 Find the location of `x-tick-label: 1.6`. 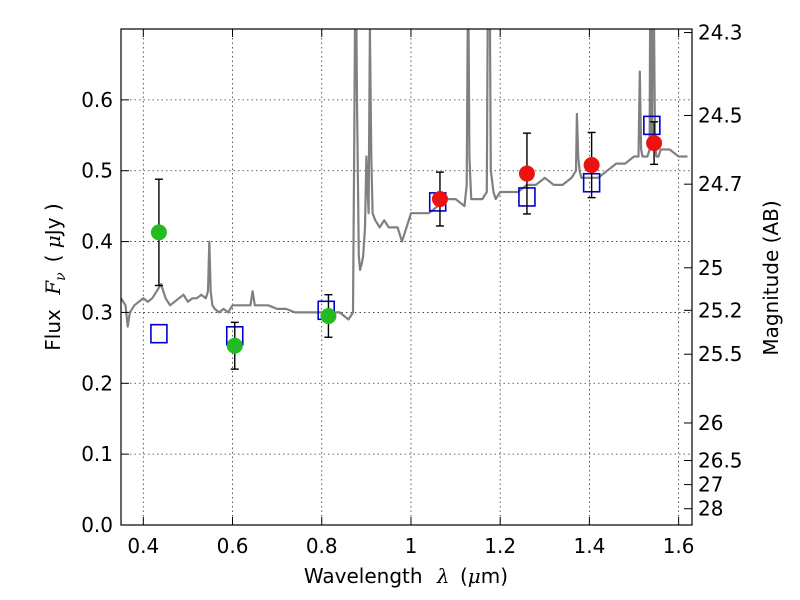

x-tick-label: 1.6 is located at coordinates (679, 546).